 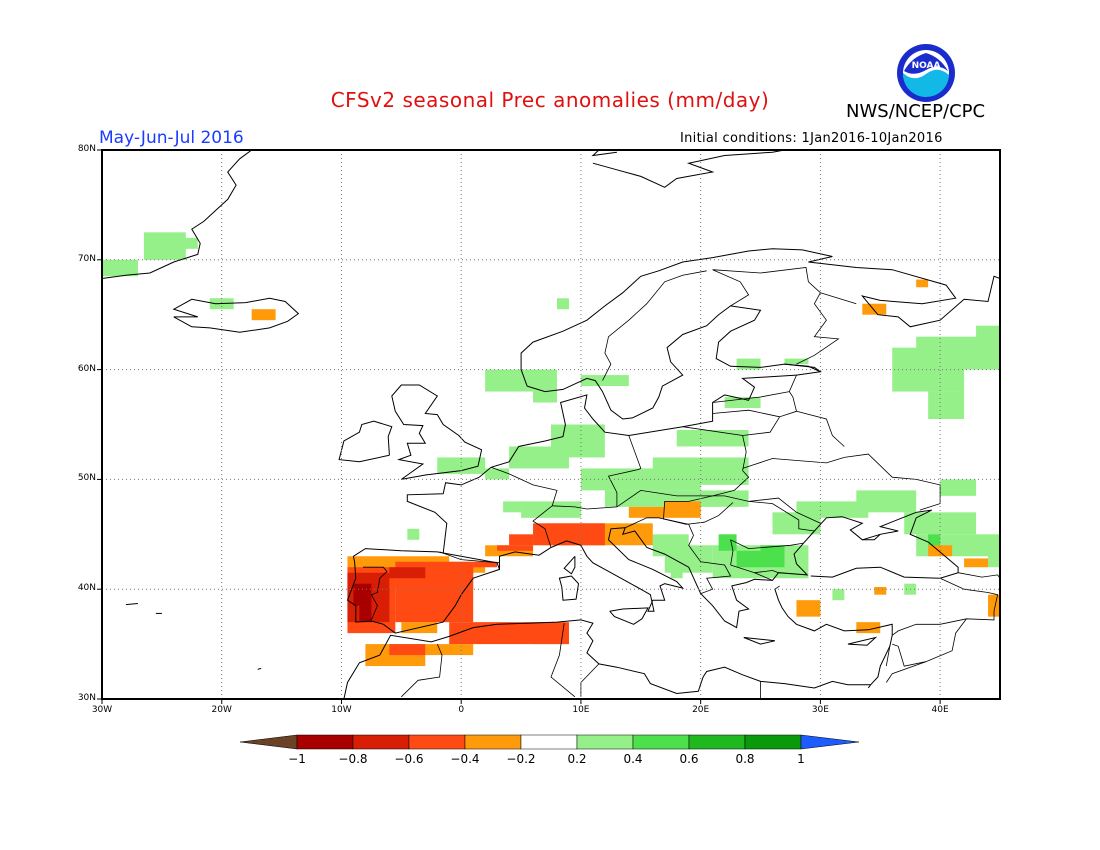 I want to click on colorbar-tick-label: −0.6, so click(x=409, y=759).